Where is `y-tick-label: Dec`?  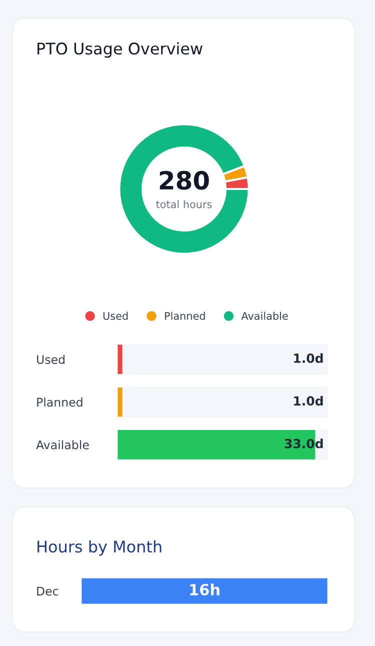
y-tick-label: Dec is located at coordinates (47, 591).